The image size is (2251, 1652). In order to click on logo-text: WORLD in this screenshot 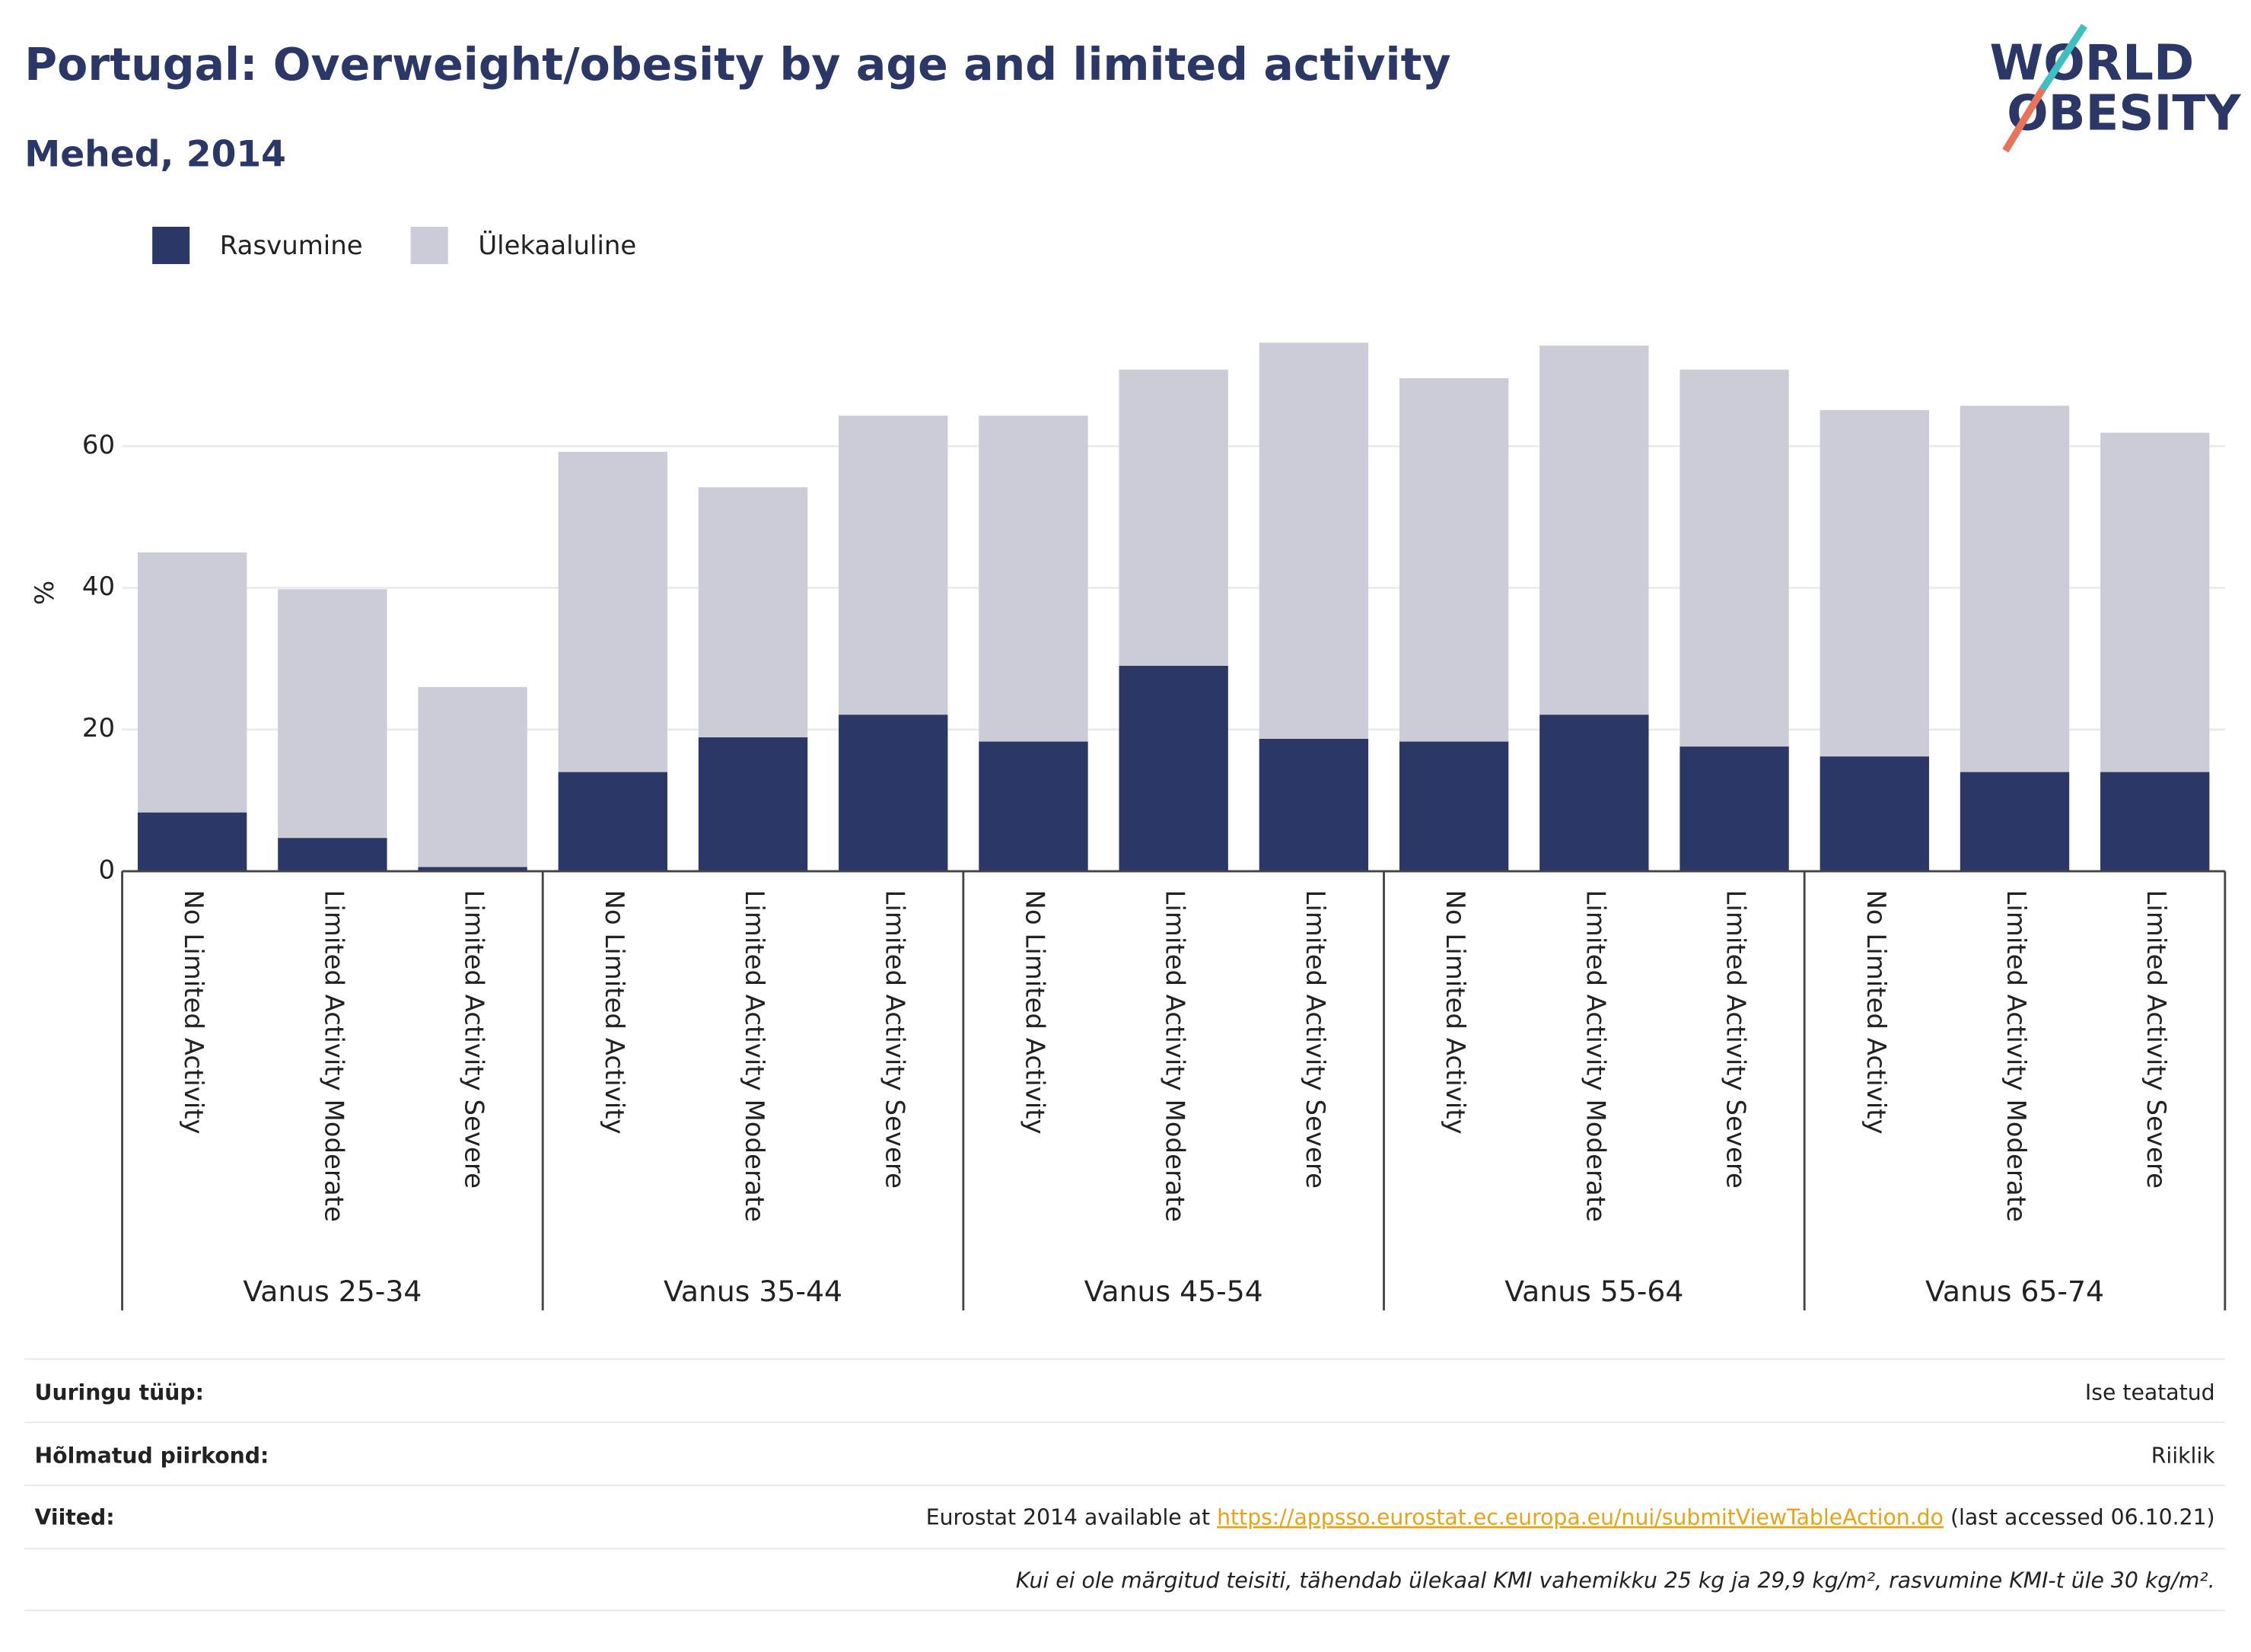, I will do `click(2091, 62)`.